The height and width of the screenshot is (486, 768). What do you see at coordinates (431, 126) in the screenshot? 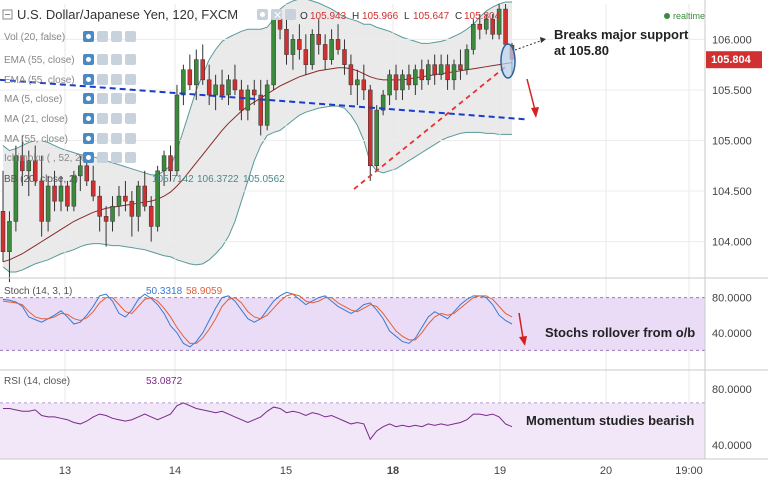
I see `rising-trendline` at bounding box center [431, 126].